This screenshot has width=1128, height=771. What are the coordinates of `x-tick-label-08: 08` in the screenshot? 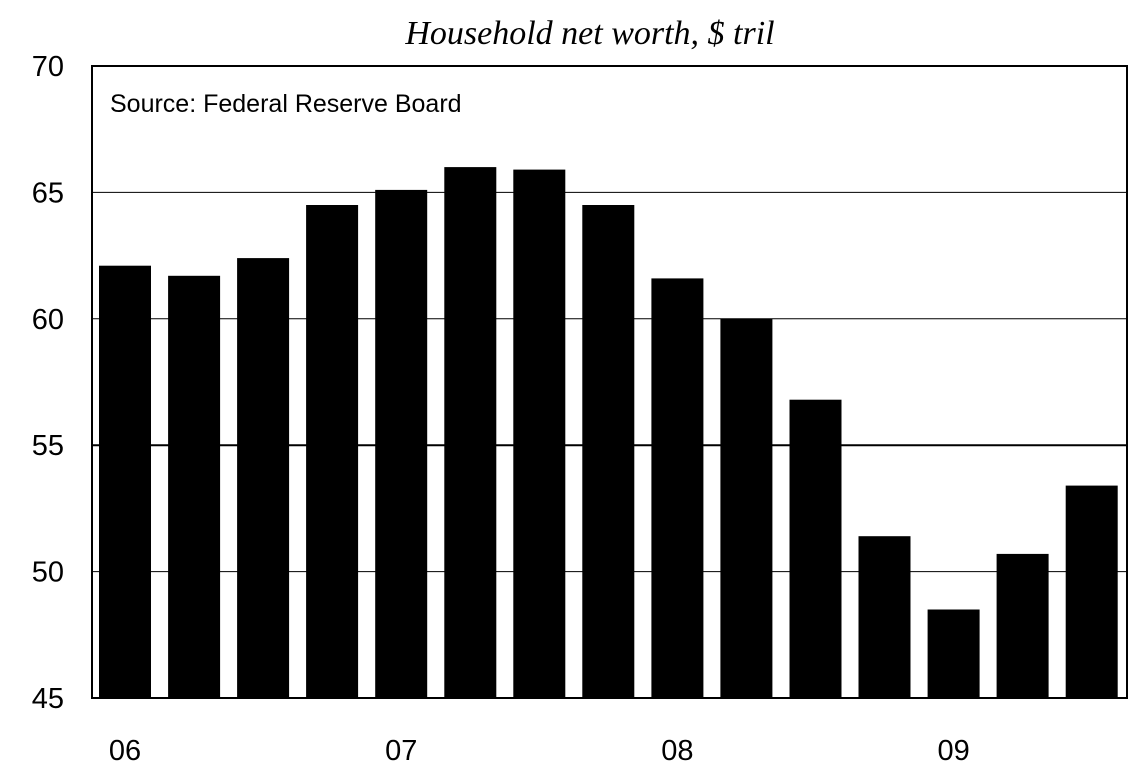 It's located at (677, 750).